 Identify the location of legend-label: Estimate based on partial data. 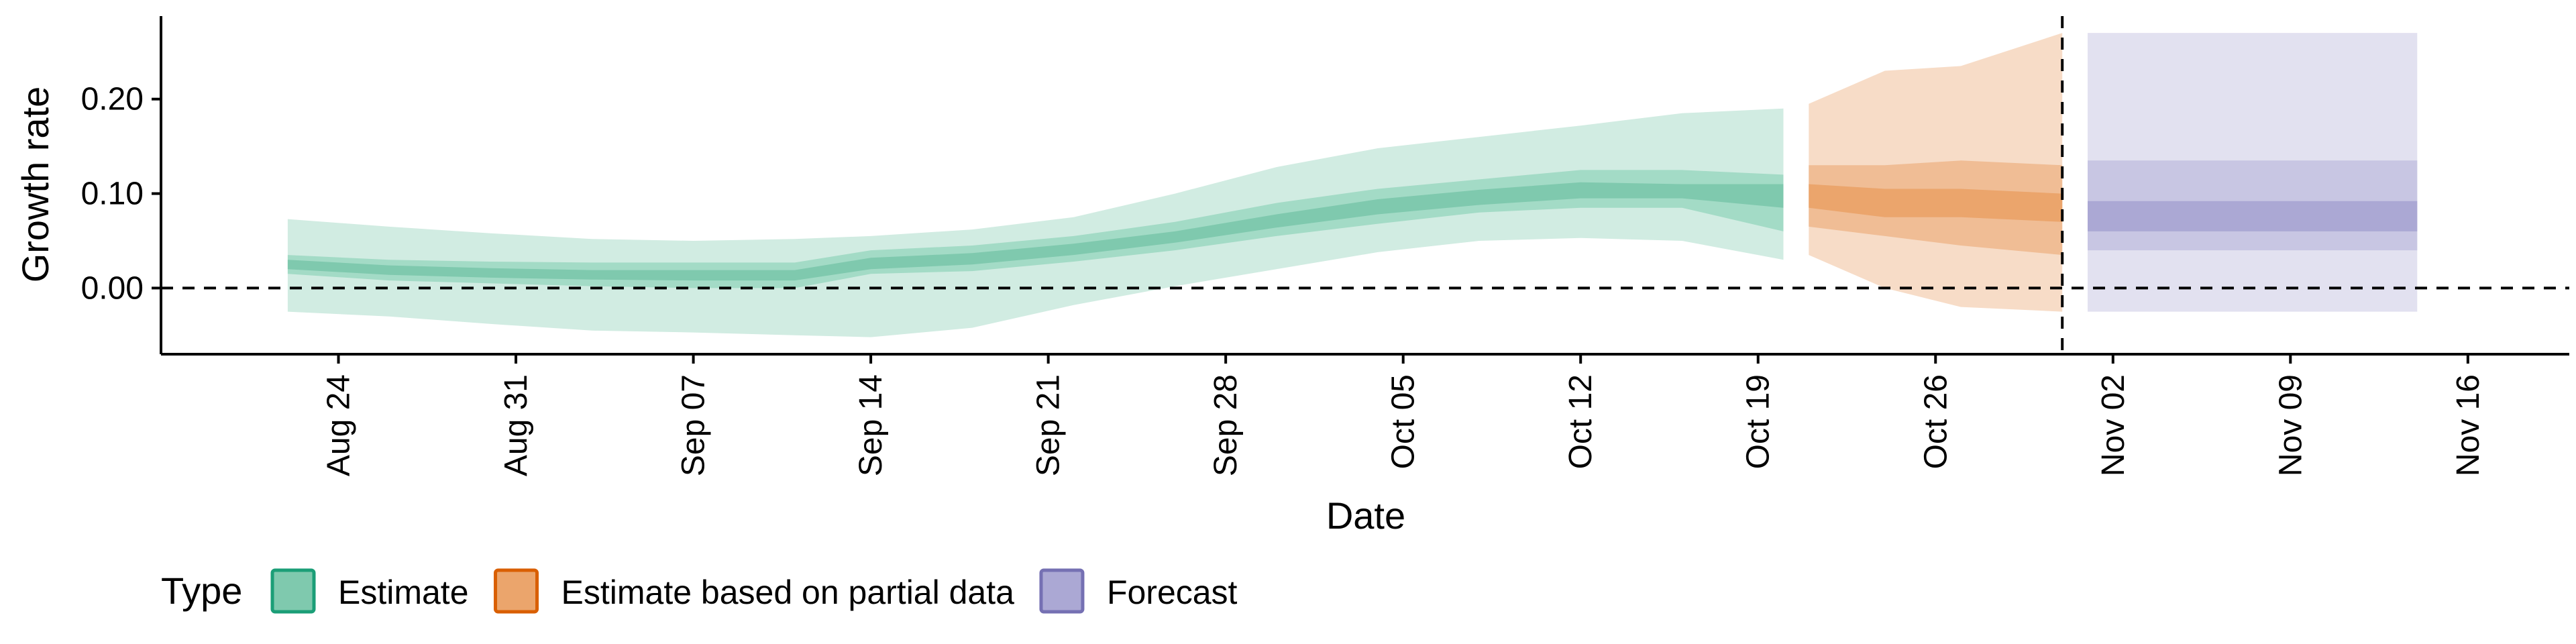
(788, 592).